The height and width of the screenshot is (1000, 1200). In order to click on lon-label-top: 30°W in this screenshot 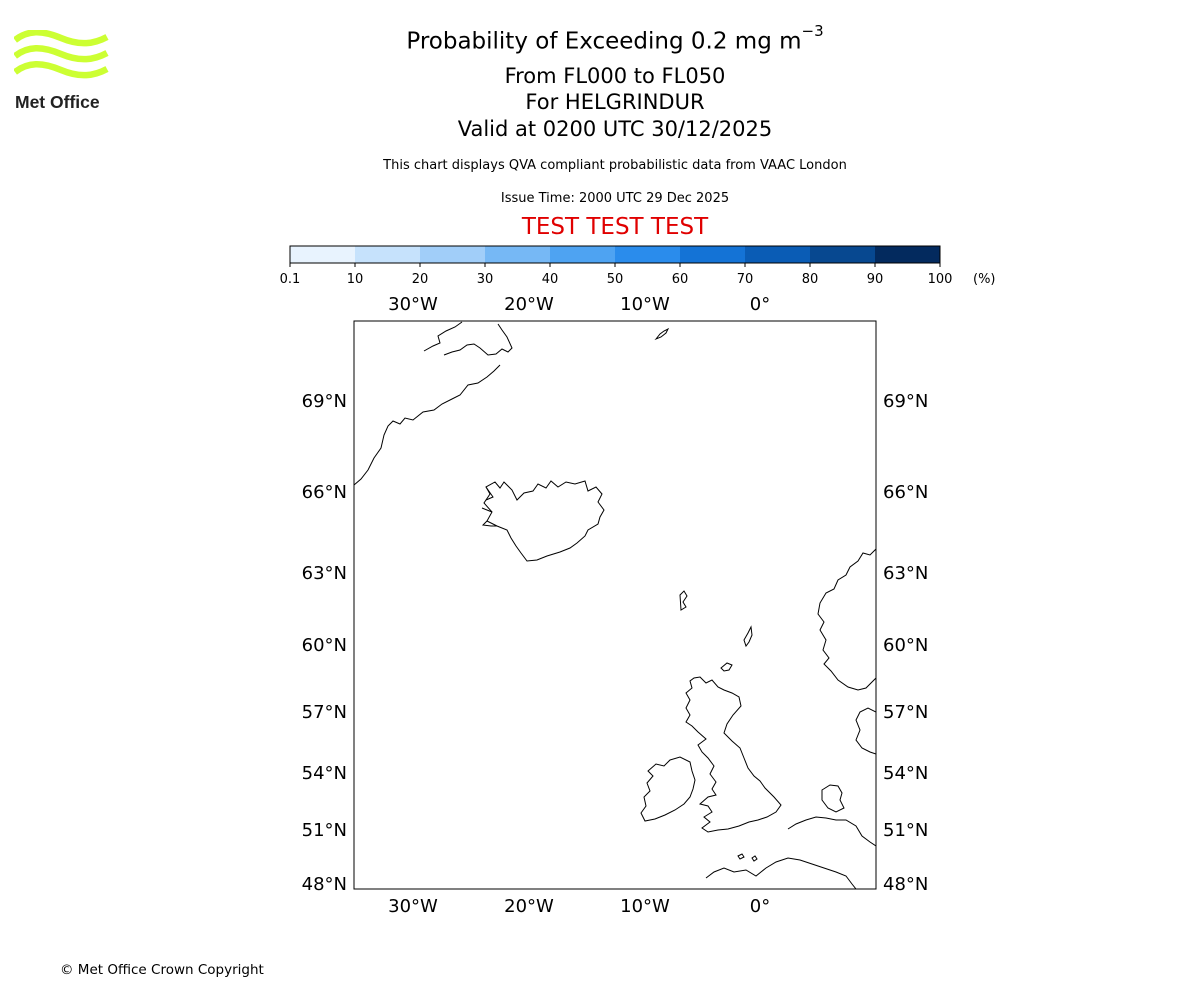, I will do `click(413, 304)`.